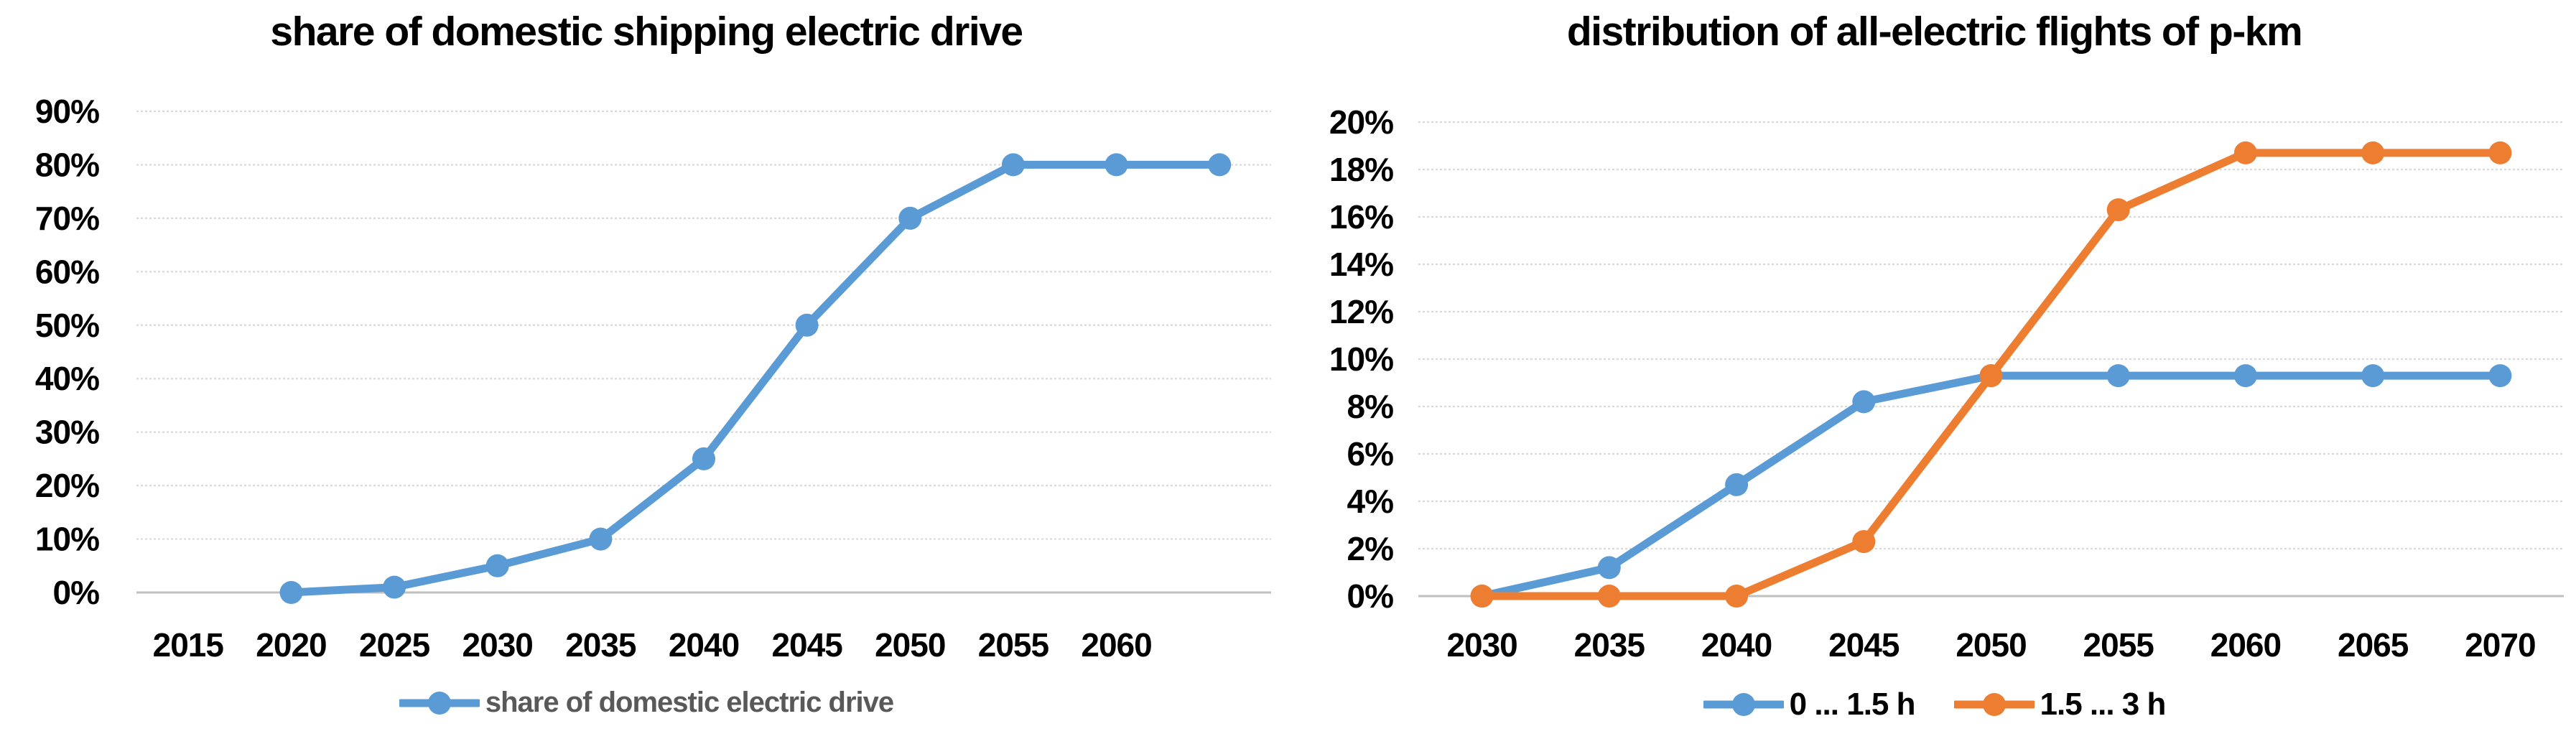 This screenshot has width=2576, height=739. Describe the element at coordinates (1991, 485) in the screenshot. I see `series-line` at that location.